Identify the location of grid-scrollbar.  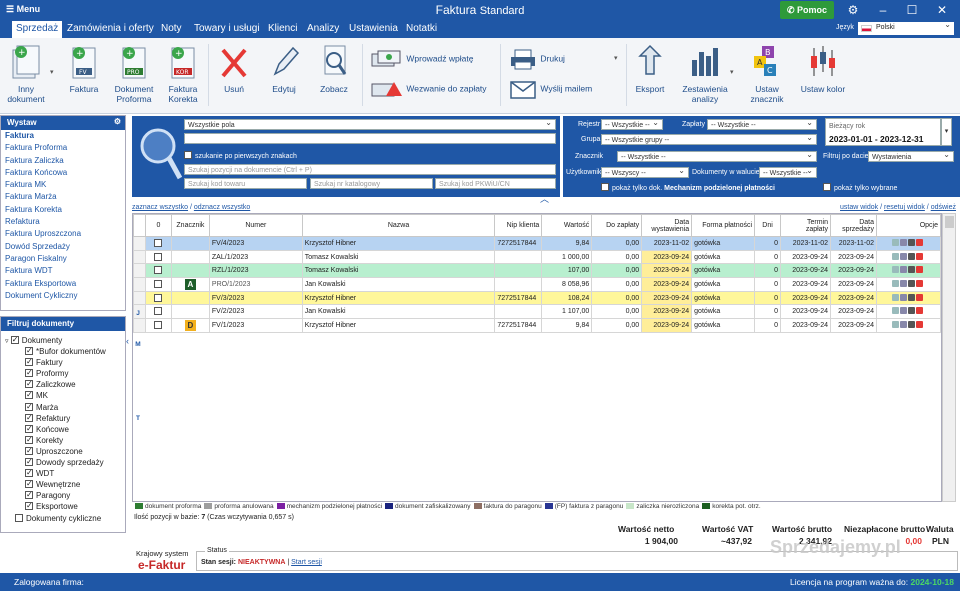
(949, 357).